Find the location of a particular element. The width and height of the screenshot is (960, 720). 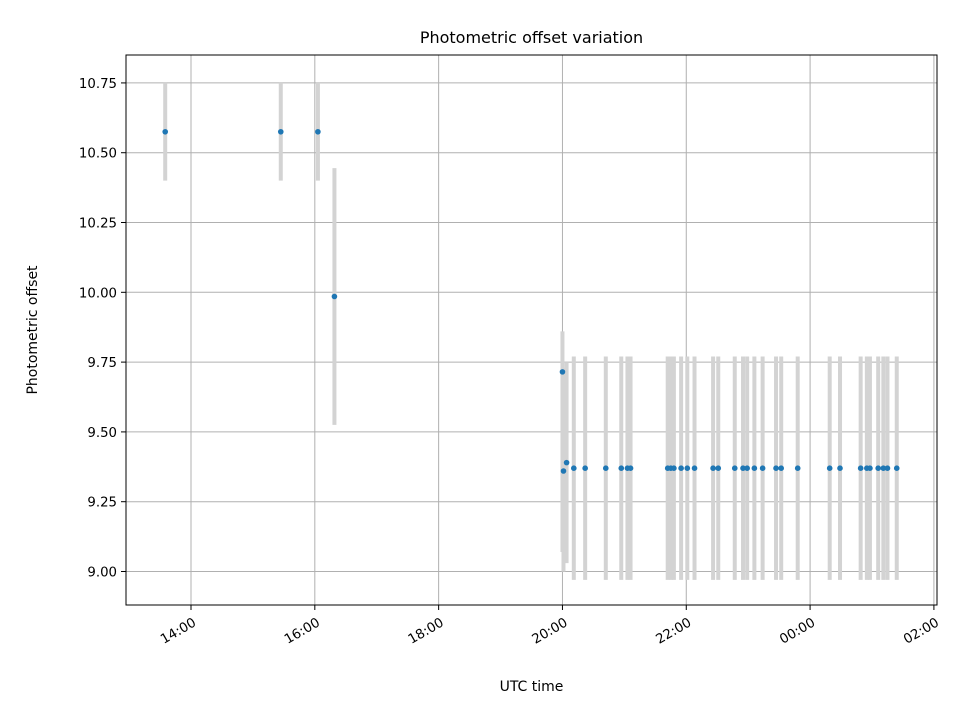

x-axis-label: UTC time is located at coordinates (532, 687).